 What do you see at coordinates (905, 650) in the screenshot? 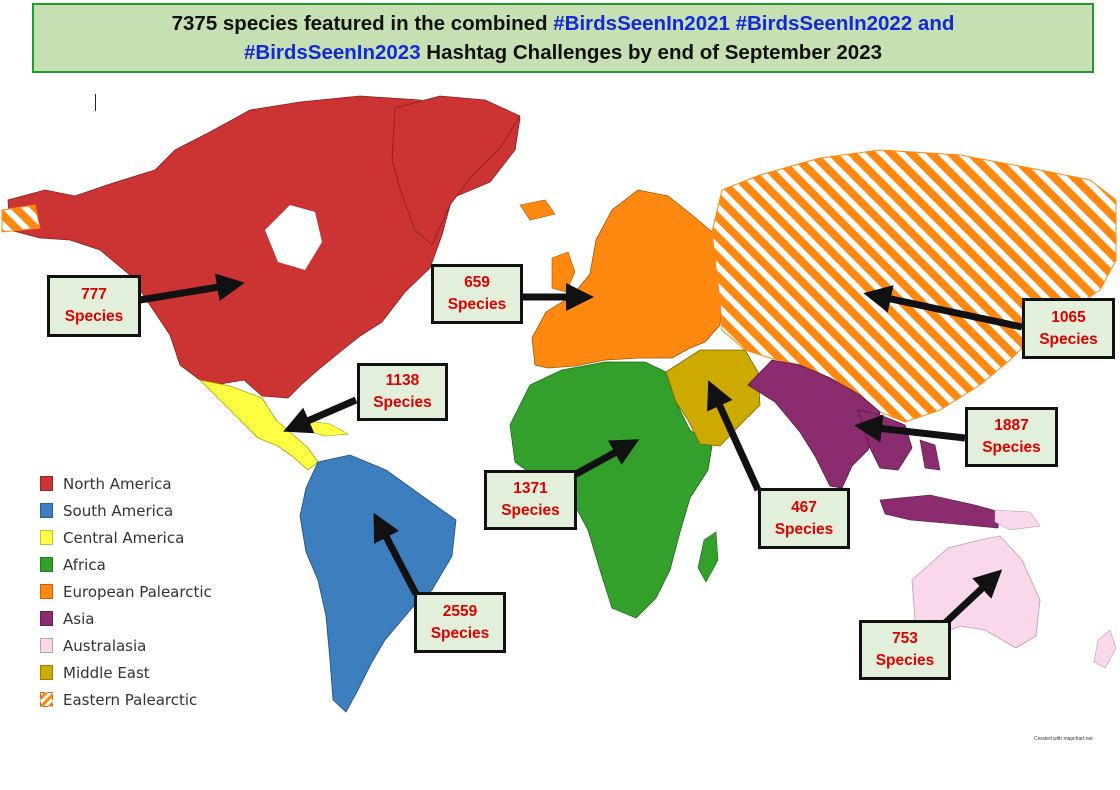
I see `callout-australasia: 753 Species` at bounding box center [905, 650].